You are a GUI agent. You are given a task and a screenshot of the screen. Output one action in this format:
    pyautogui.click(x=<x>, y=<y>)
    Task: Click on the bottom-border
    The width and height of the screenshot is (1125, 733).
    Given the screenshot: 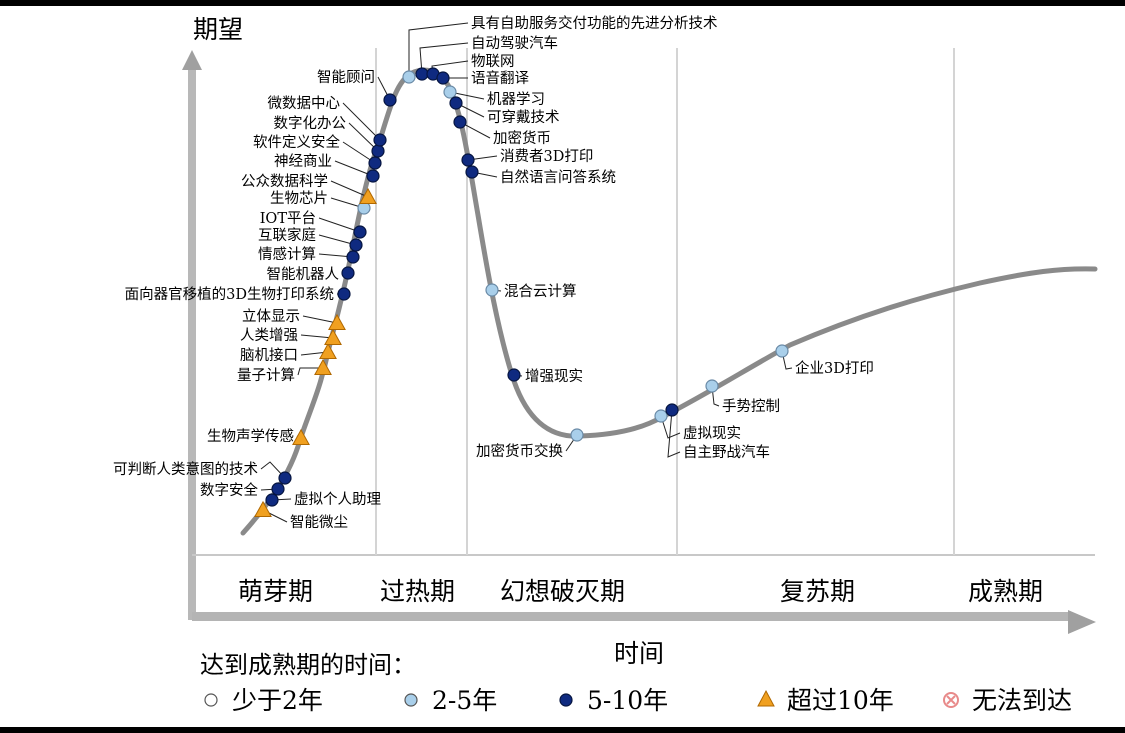 What is the action you would take?
    pyautogui.click(x=562, y=730)
    